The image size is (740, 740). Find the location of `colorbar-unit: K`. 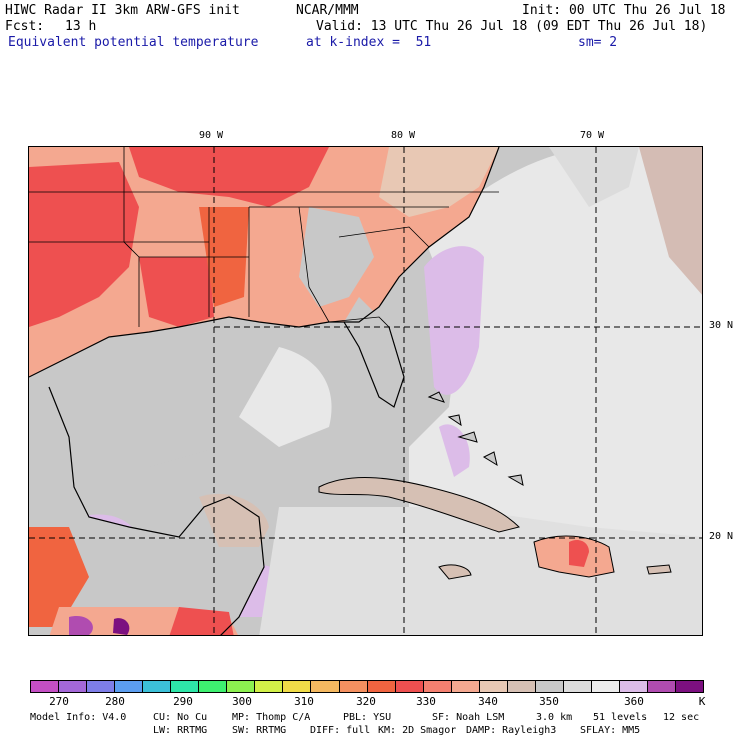

colorbar-unit: K is located at coordinates (702, 701).